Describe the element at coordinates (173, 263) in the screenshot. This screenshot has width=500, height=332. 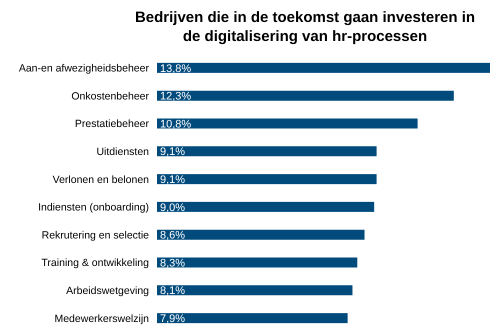
I see `data-label: 8,3%` at that location.